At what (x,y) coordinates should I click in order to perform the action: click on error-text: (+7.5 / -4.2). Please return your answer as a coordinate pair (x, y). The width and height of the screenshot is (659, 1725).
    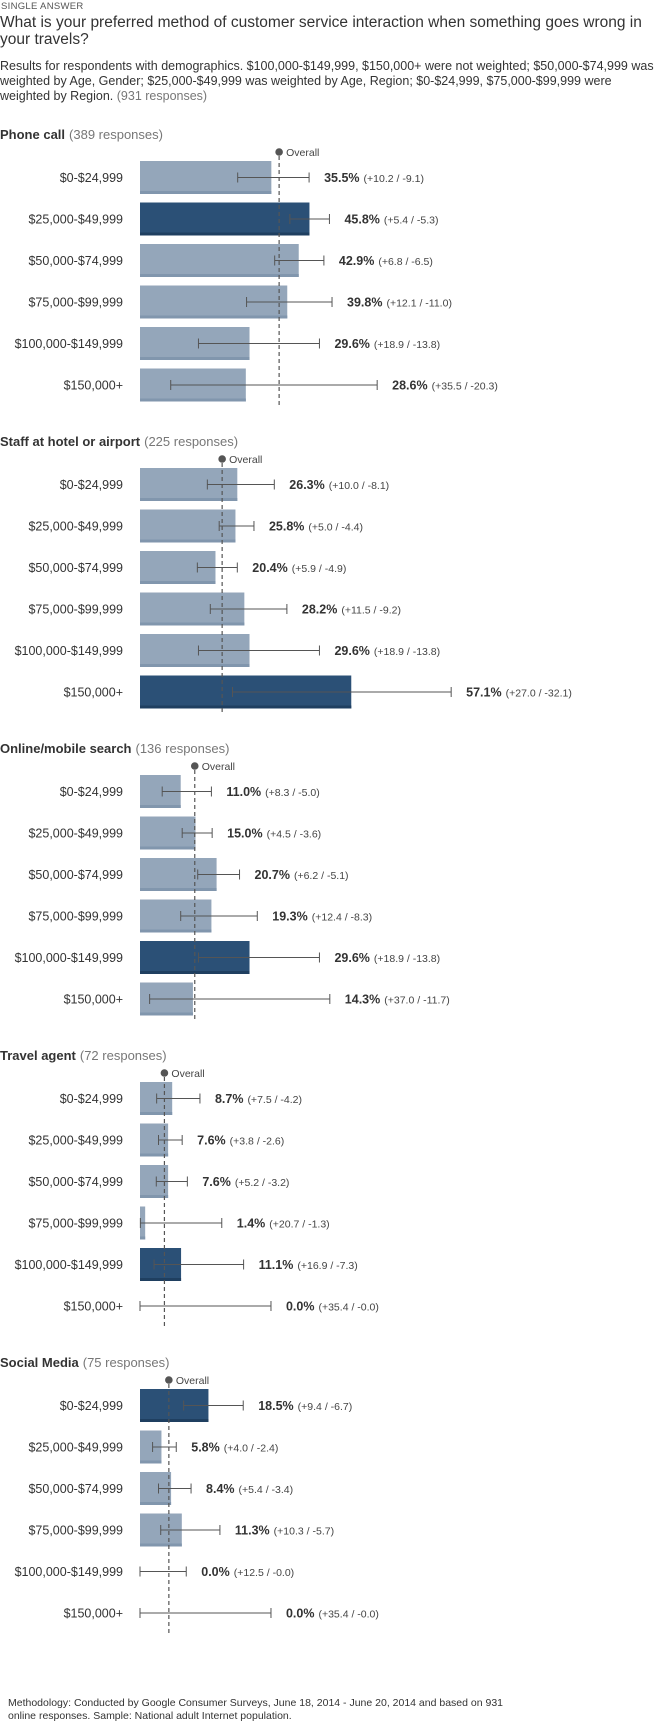
    Looking at the image, I should click on (274, 1100).